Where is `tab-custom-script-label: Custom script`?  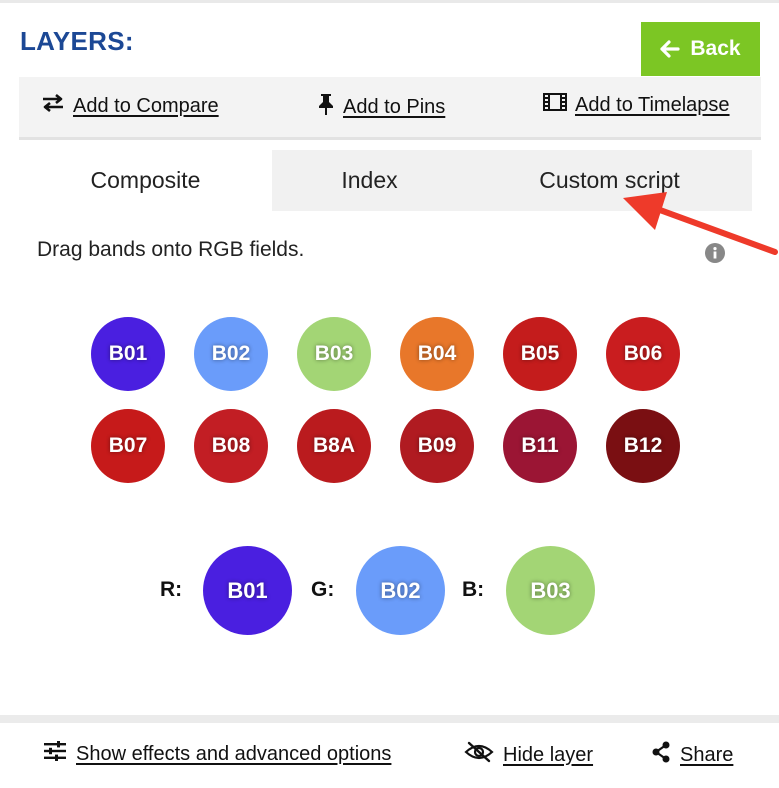
tab-custom-script-label: Custom script is located at coordinates (609, 180).